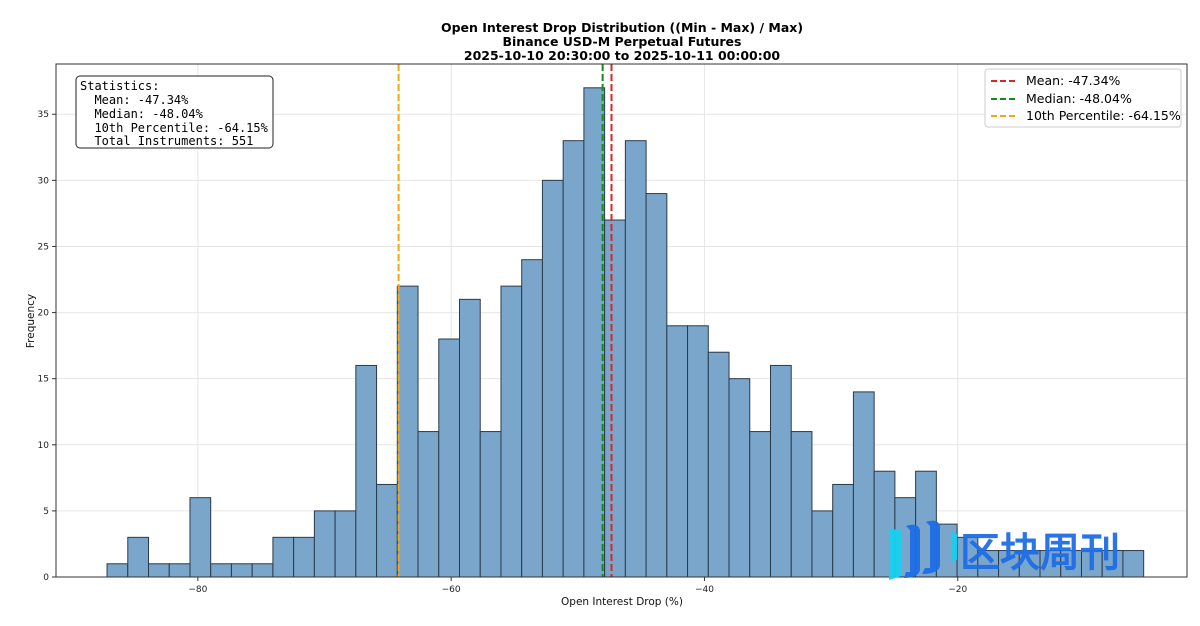 This screenshot has width=1200, height=626. I want to click on y-tick-label: 10, so click(44, 446).